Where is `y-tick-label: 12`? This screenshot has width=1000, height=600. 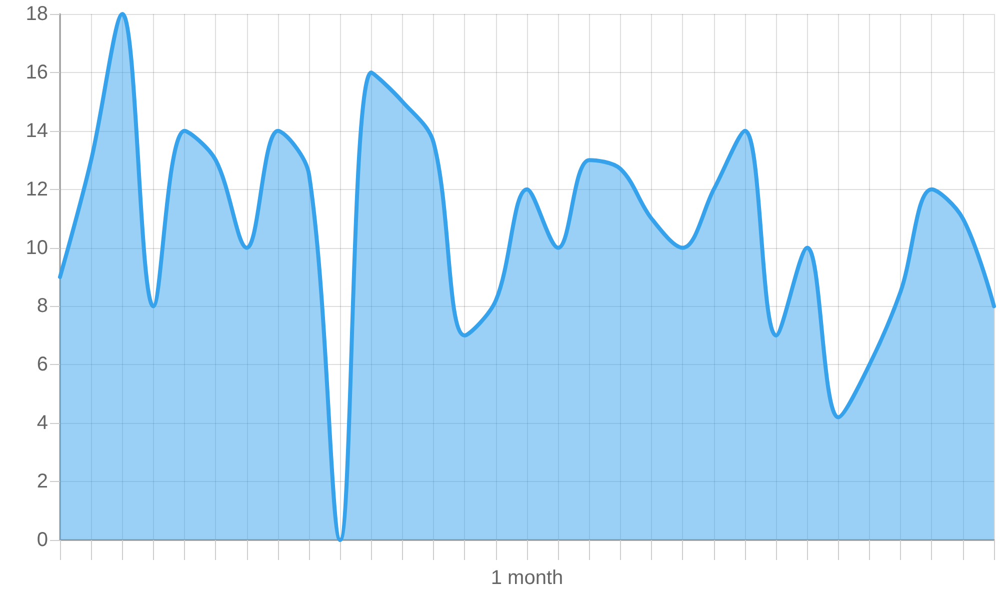 y-tick-label: 12 is located at coordinates (37, 189).